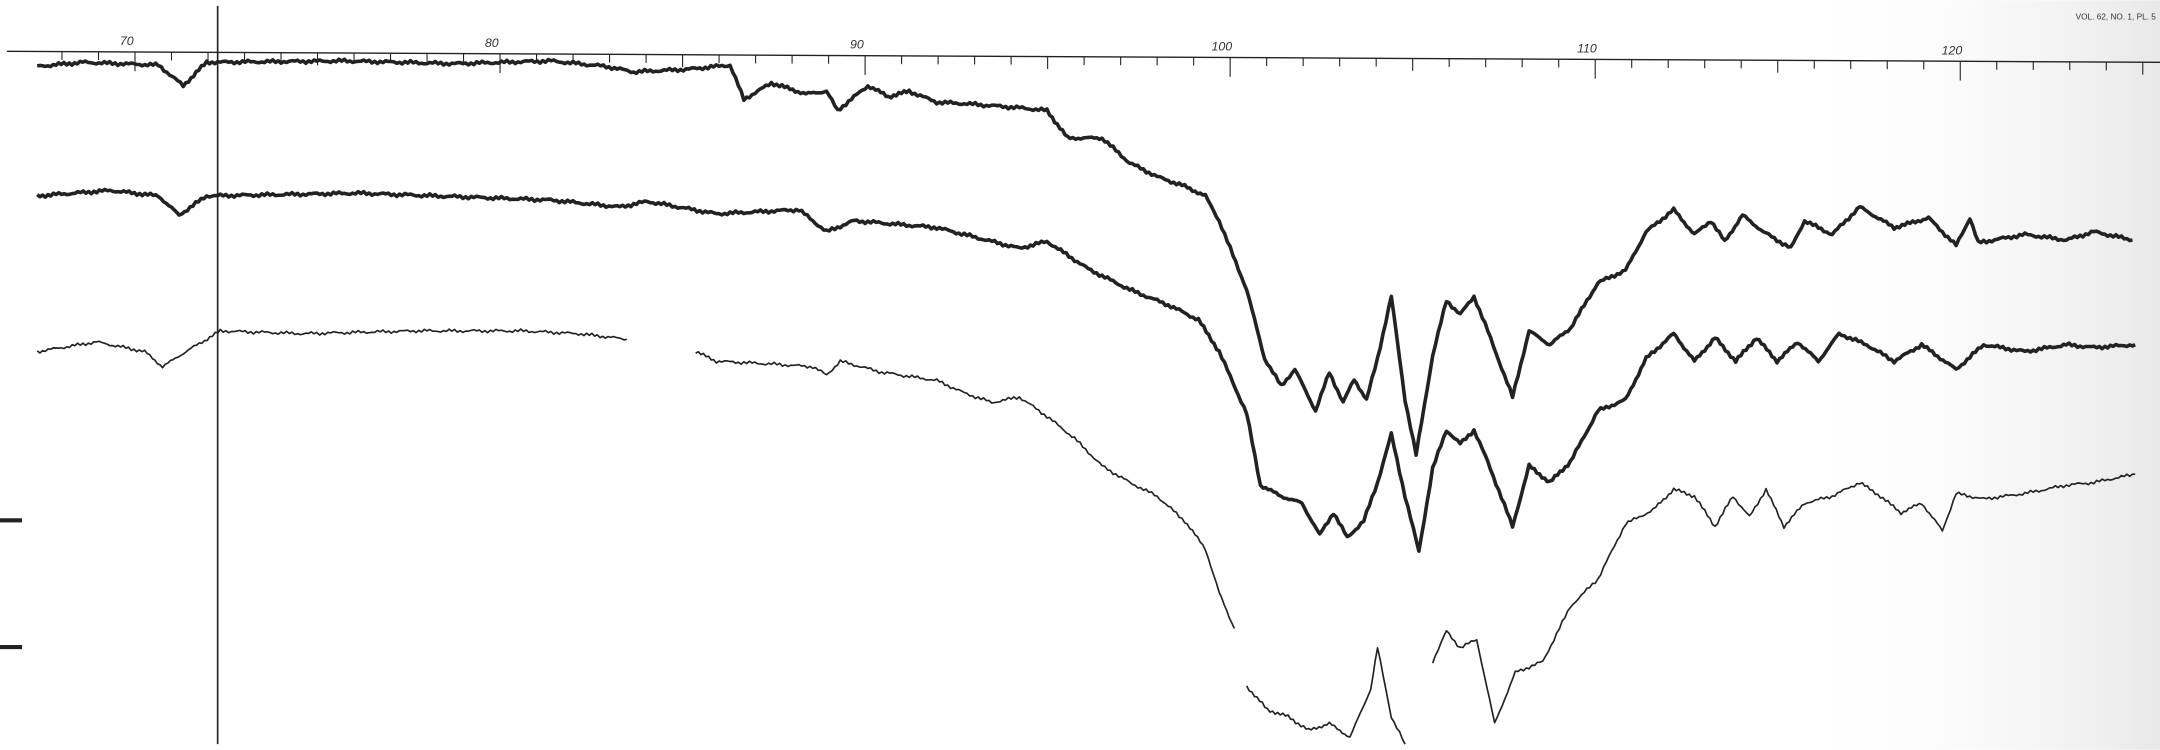 The width and height of the screenshot is (2160, 750). Describe the element at coordinates (857, 45) in the screenshot. I see `scale-label: 90` at that location.